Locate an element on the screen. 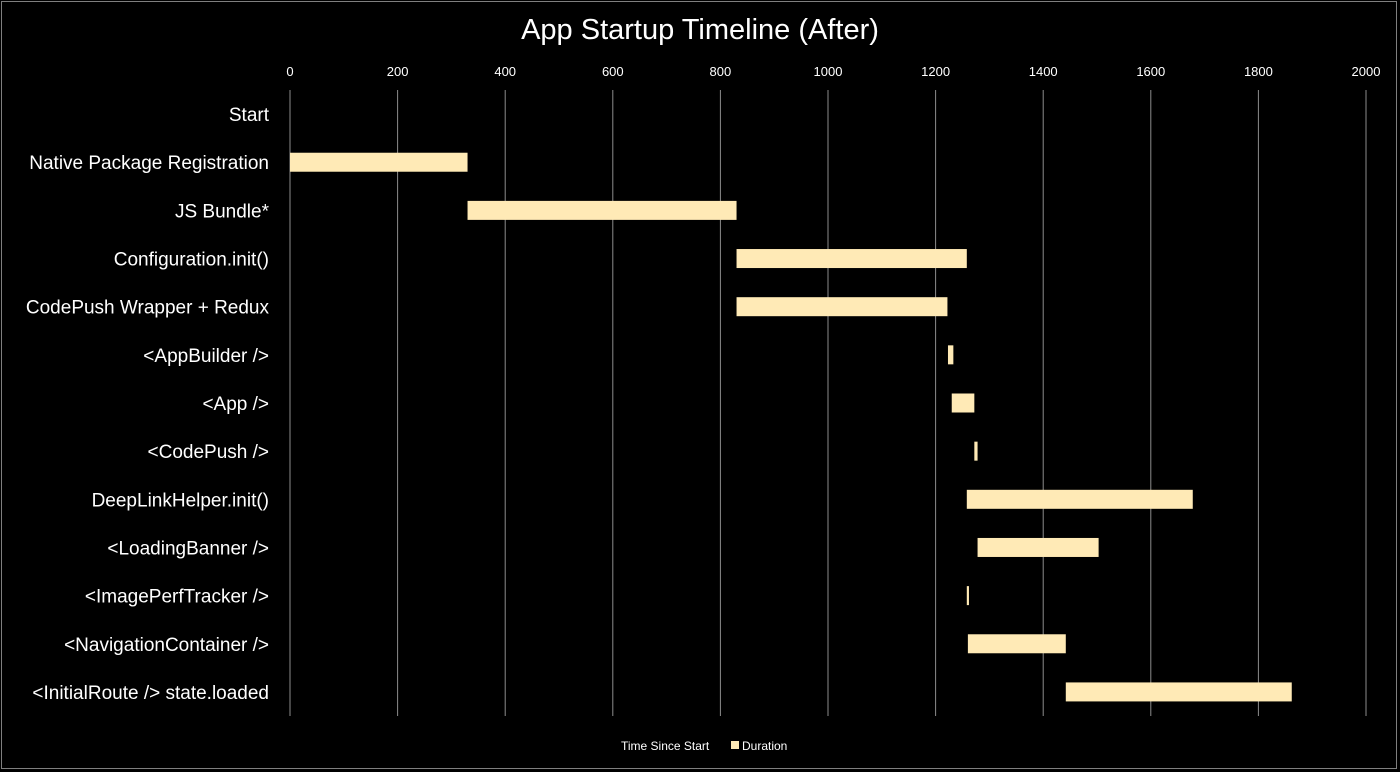  category-label: DeepLinkHelper.init() is located at coordinates (180, 500).